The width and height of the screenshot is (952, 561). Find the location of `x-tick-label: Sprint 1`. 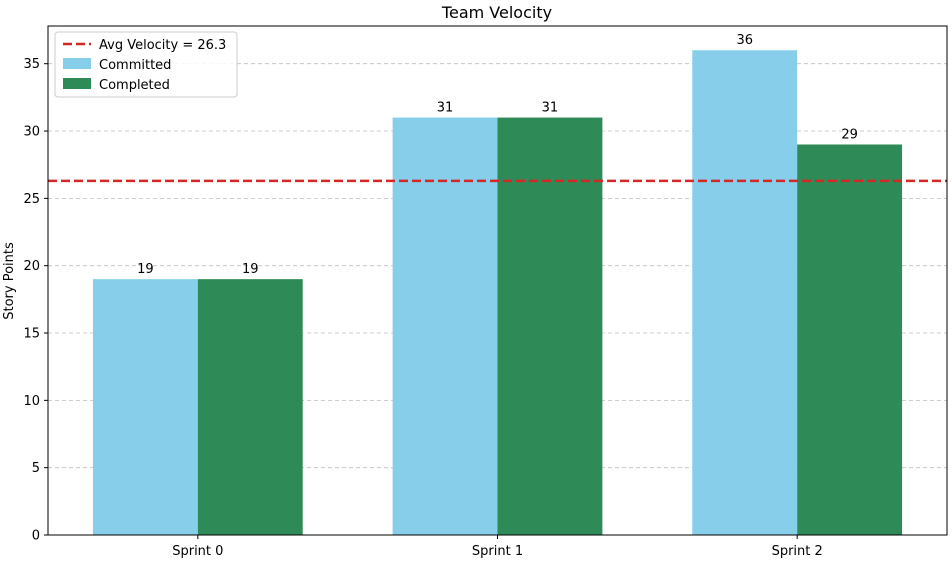

x-tick-label: Sprint 1 is located at coordinates (497, 551).